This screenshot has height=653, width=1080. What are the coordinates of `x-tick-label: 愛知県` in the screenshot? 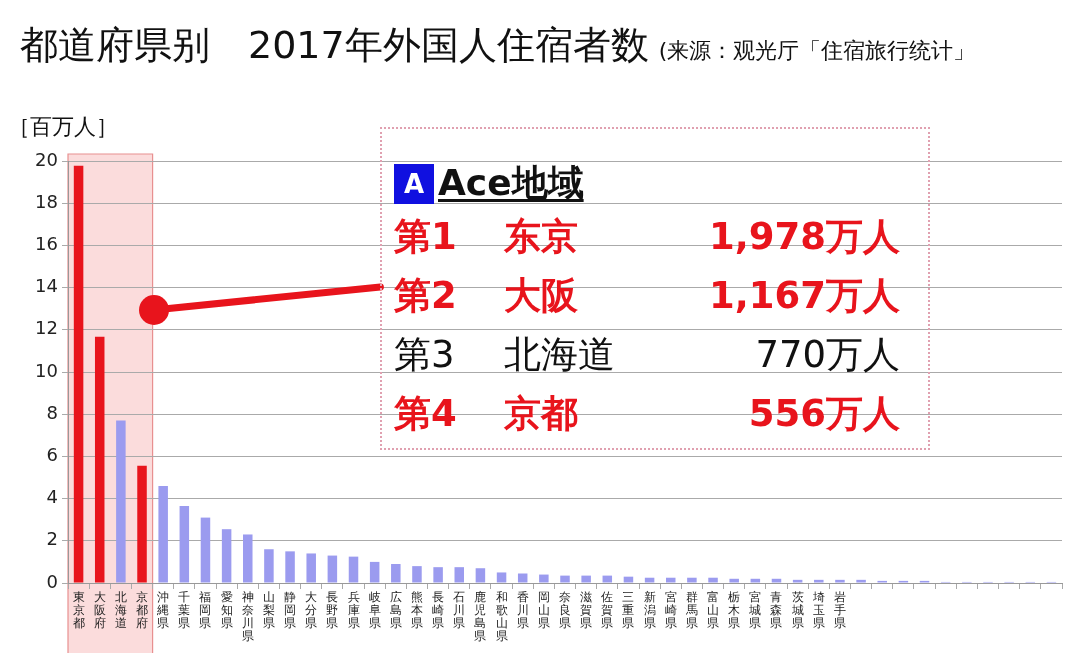 It's located at (226, 610).